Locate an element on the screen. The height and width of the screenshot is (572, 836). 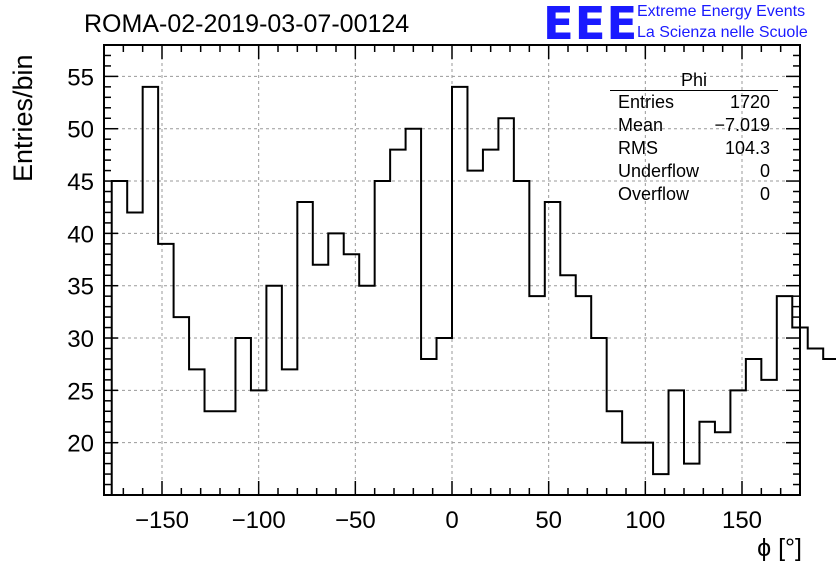
x-tick-label: 150 is located at coordinates (742, 520).